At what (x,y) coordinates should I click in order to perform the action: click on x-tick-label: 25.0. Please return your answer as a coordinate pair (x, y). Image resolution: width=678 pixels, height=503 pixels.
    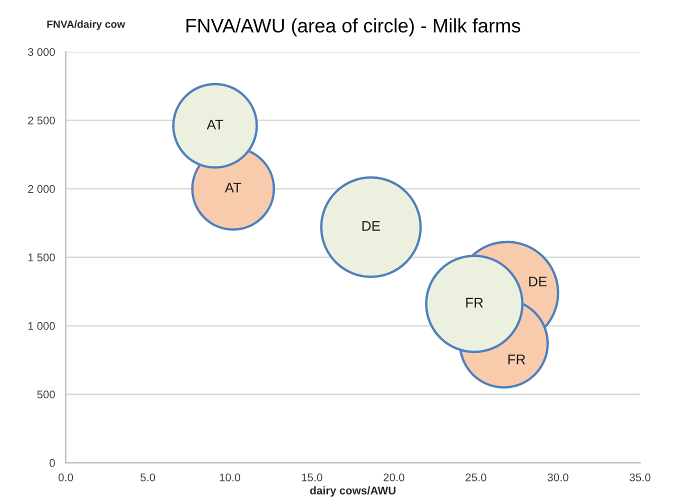
    Looking at the image, I should click on (476, 477).